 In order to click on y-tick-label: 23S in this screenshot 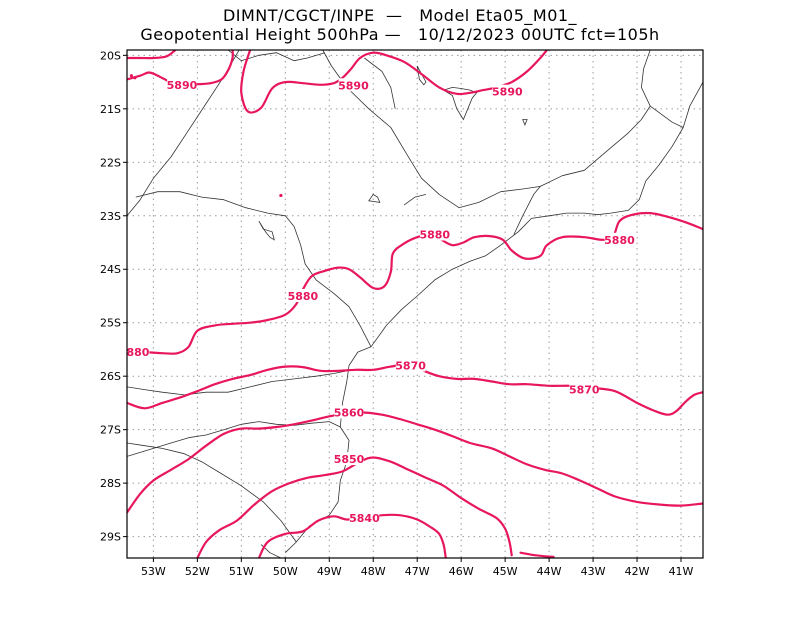, I will do `click(110, 216)`.